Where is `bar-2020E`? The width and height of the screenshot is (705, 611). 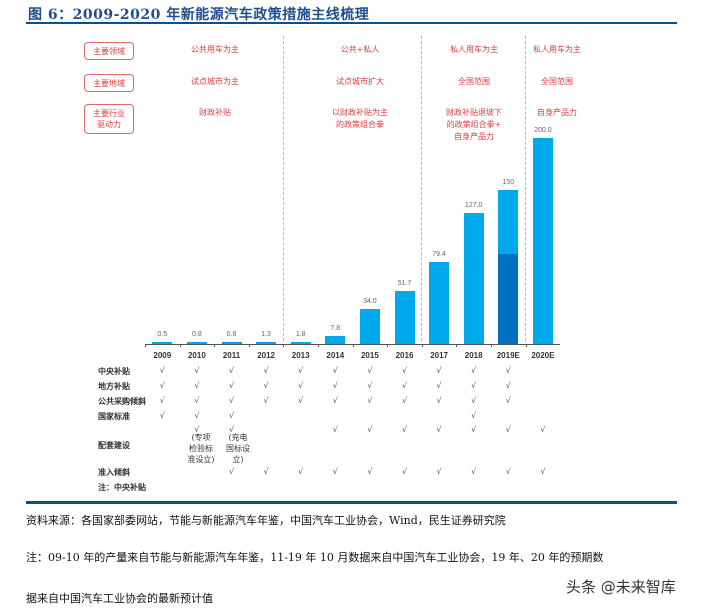 bar-2020E is located at coordinates (542, 241).